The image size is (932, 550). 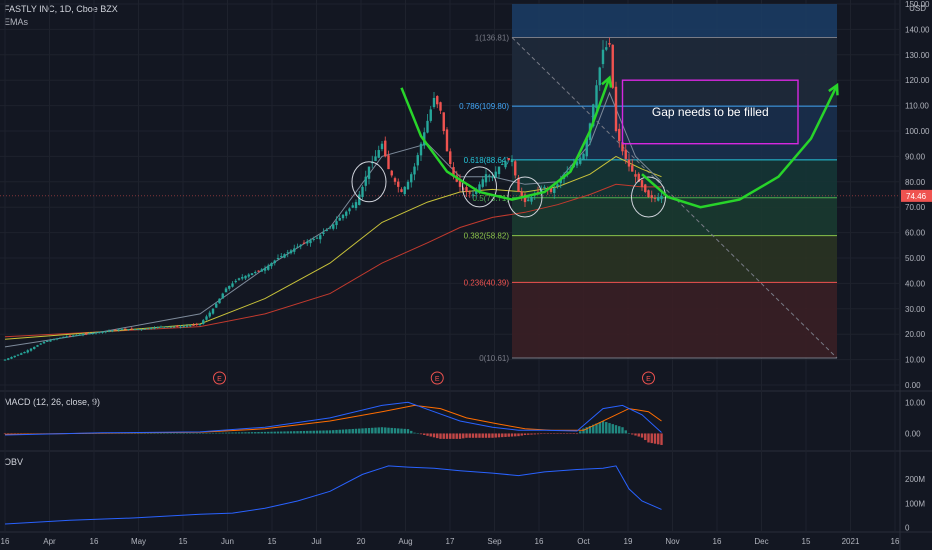 I want to click on obv-tick-label: 100M, so click(x=915, y=503).